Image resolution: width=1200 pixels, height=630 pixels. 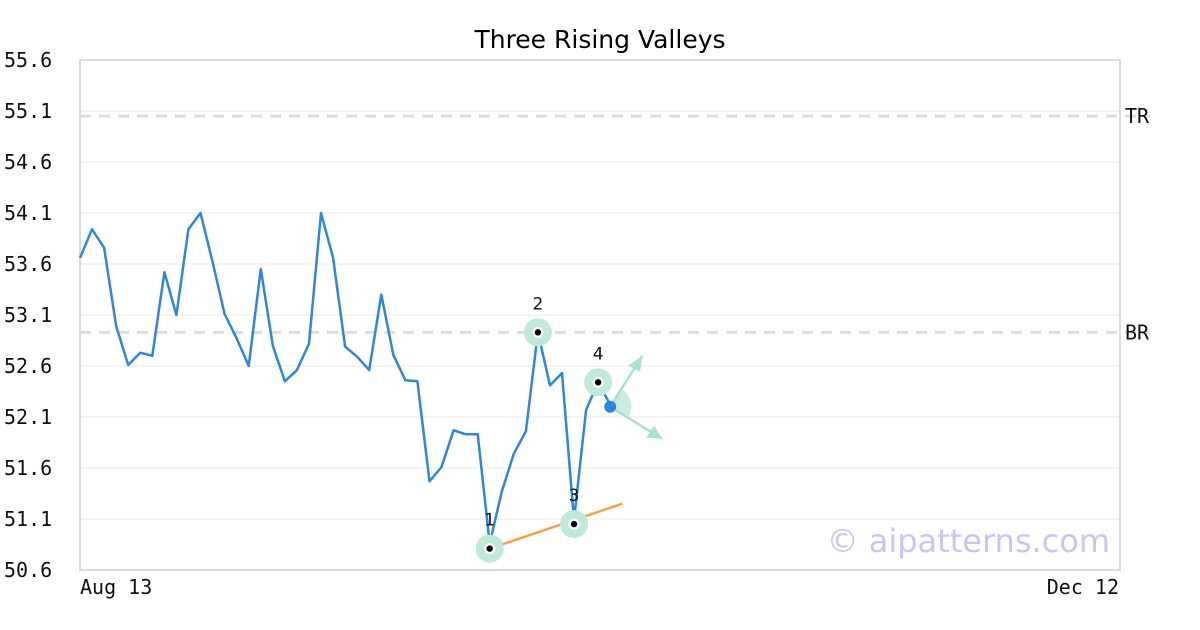 What do you see at coordinates (599, 39) in the screenshot?
I see `chart-title: Three Rising Valleys` at bounding box center [599, 39].